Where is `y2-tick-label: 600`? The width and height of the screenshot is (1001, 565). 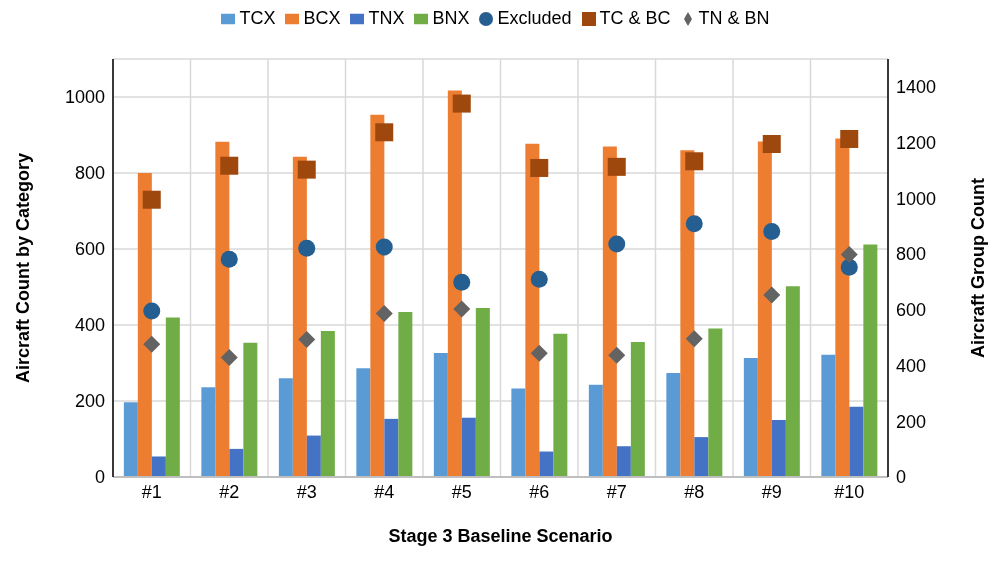 y2-tick-label: 600 is located at coordinates (911, 310).